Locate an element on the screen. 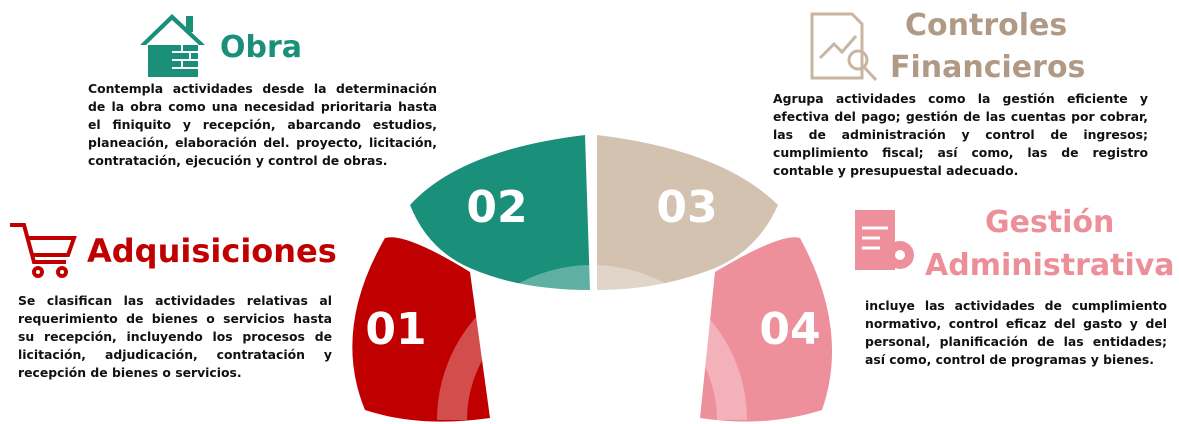  cart-icon is located at coordinates (43, 250).